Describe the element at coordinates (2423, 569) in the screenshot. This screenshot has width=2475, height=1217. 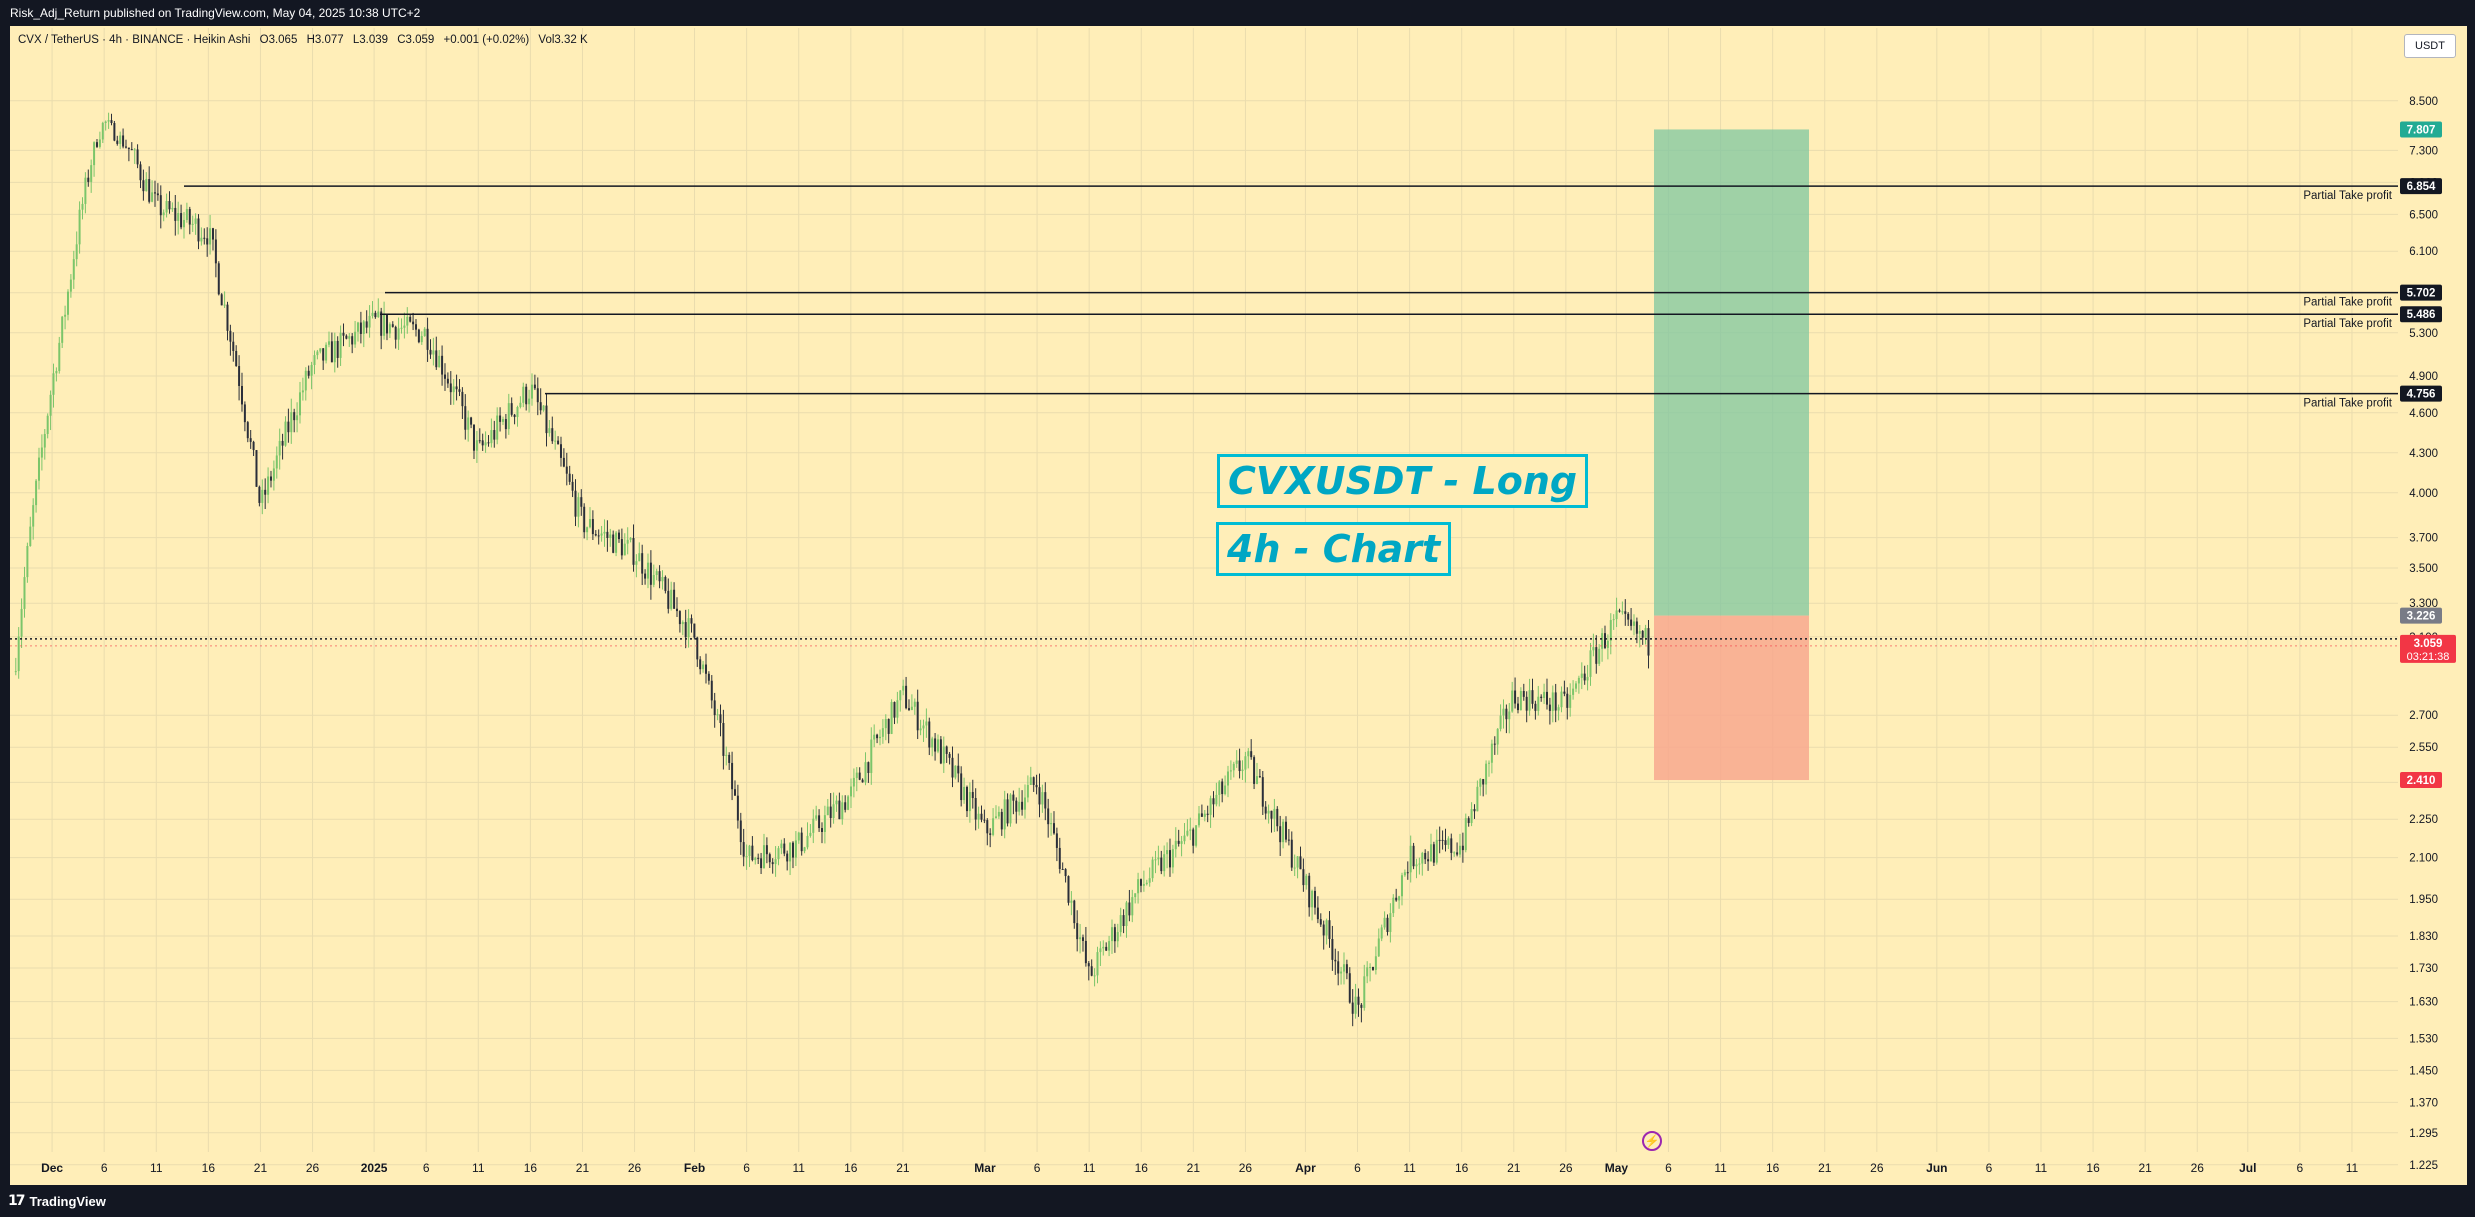
I see `y-tick-label: 3.500` at that location.